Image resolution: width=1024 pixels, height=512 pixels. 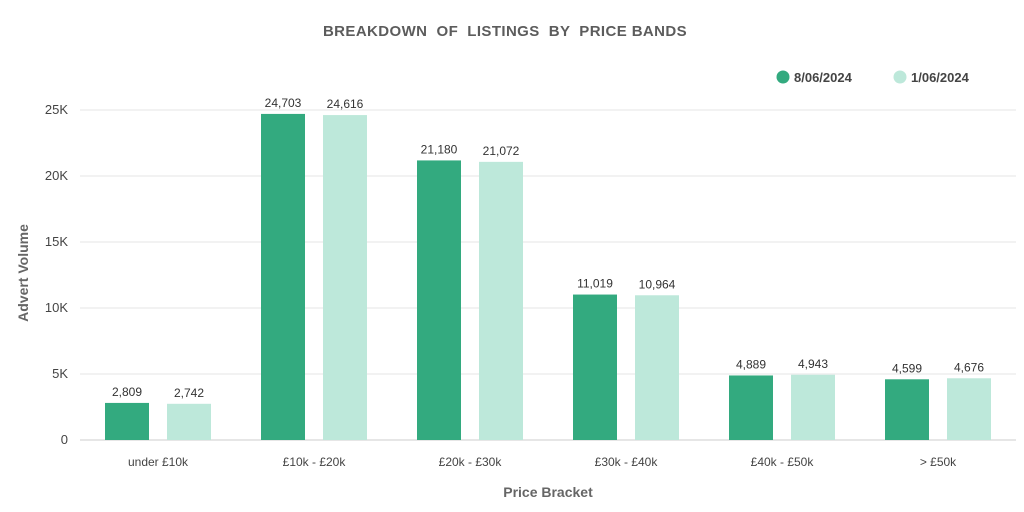 What do you see at coordinates (439, 149) in the screenshot?
I see `data-label: 21,180` at bounding box center [439, 149].